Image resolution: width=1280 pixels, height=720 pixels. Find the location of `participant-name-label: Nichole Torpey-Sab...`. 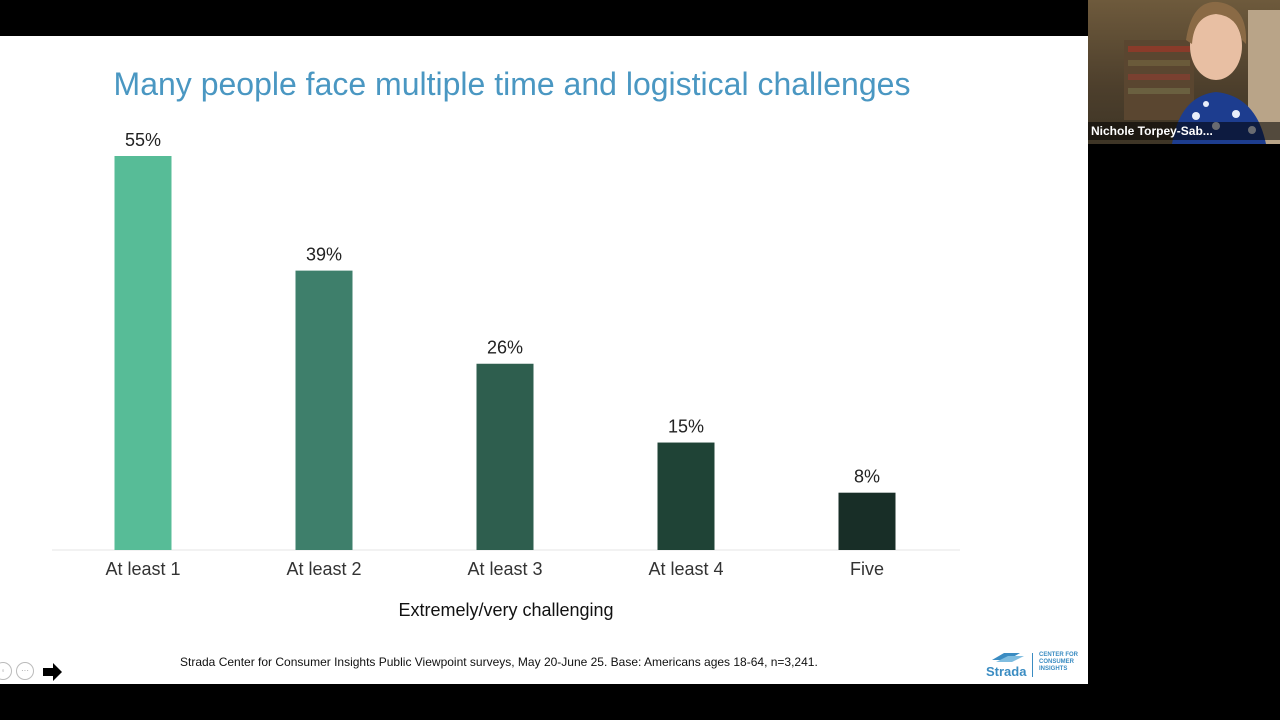

participant-name-label: Nichole Torpey-Sab... is located at coordinates (1184, 131).